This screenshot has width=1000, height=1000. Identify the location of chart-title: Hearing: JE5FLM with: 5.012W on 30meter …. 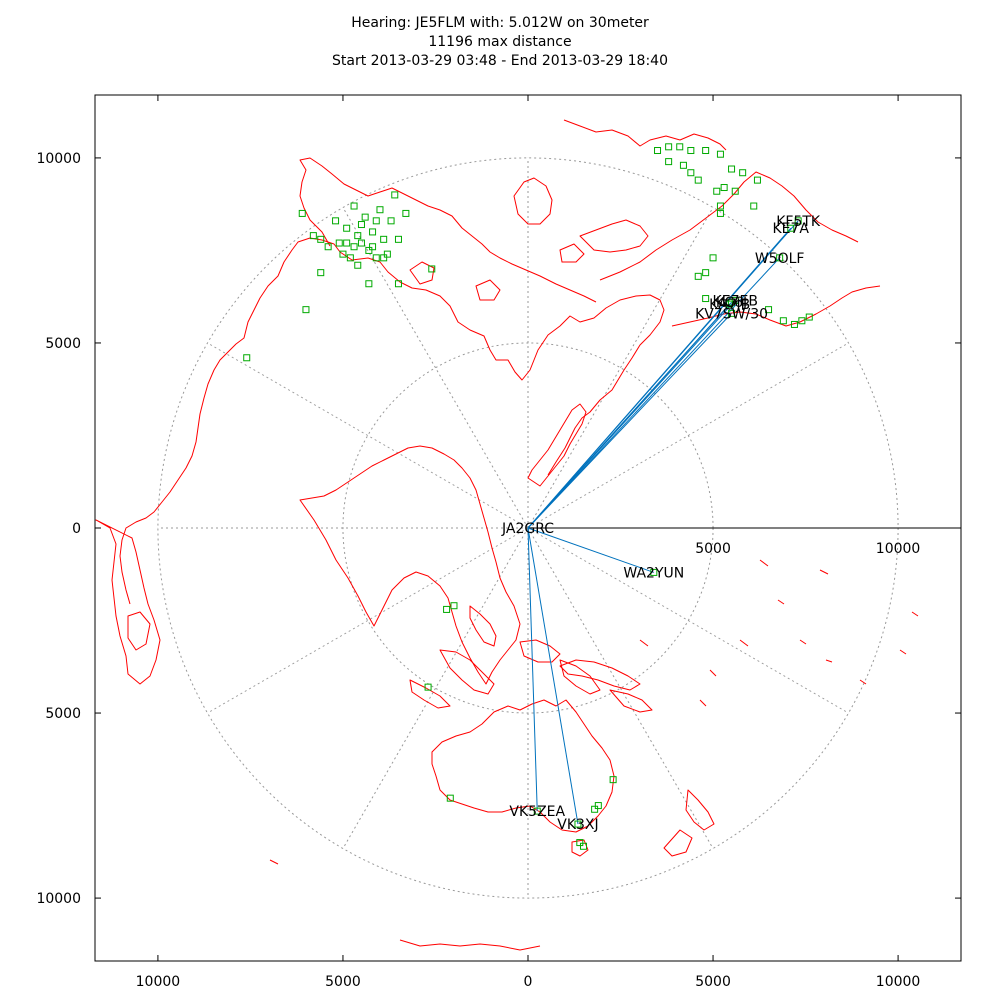
(500, 42).